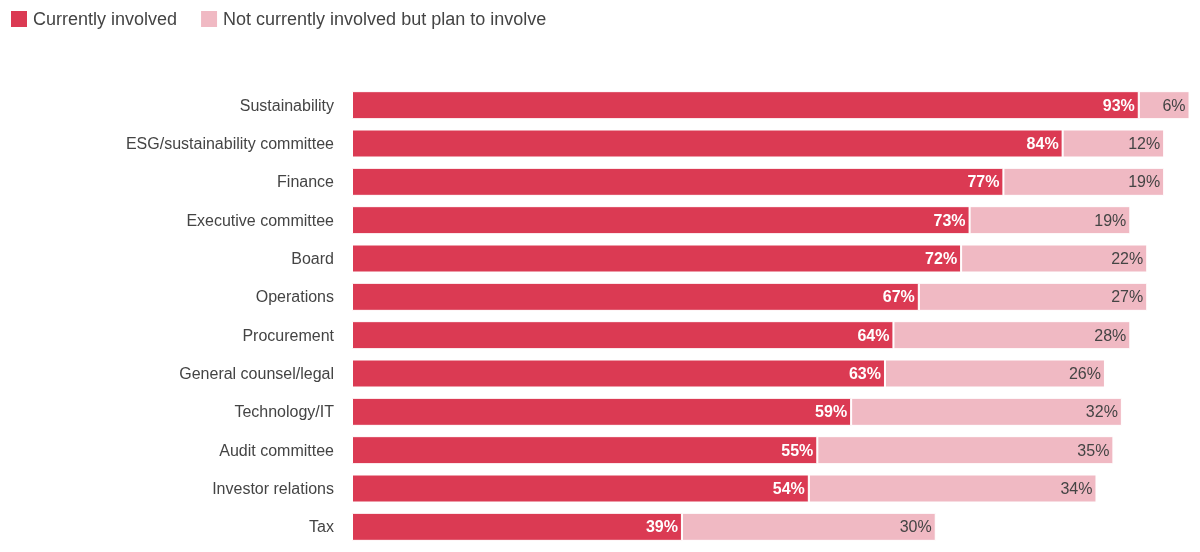 Image resolution: width=1200 pixels, height=552 pixels. Describe the element at coordinates (260, 220) in the screenshot. I see `y-tick-label: Executive committee` at that location.